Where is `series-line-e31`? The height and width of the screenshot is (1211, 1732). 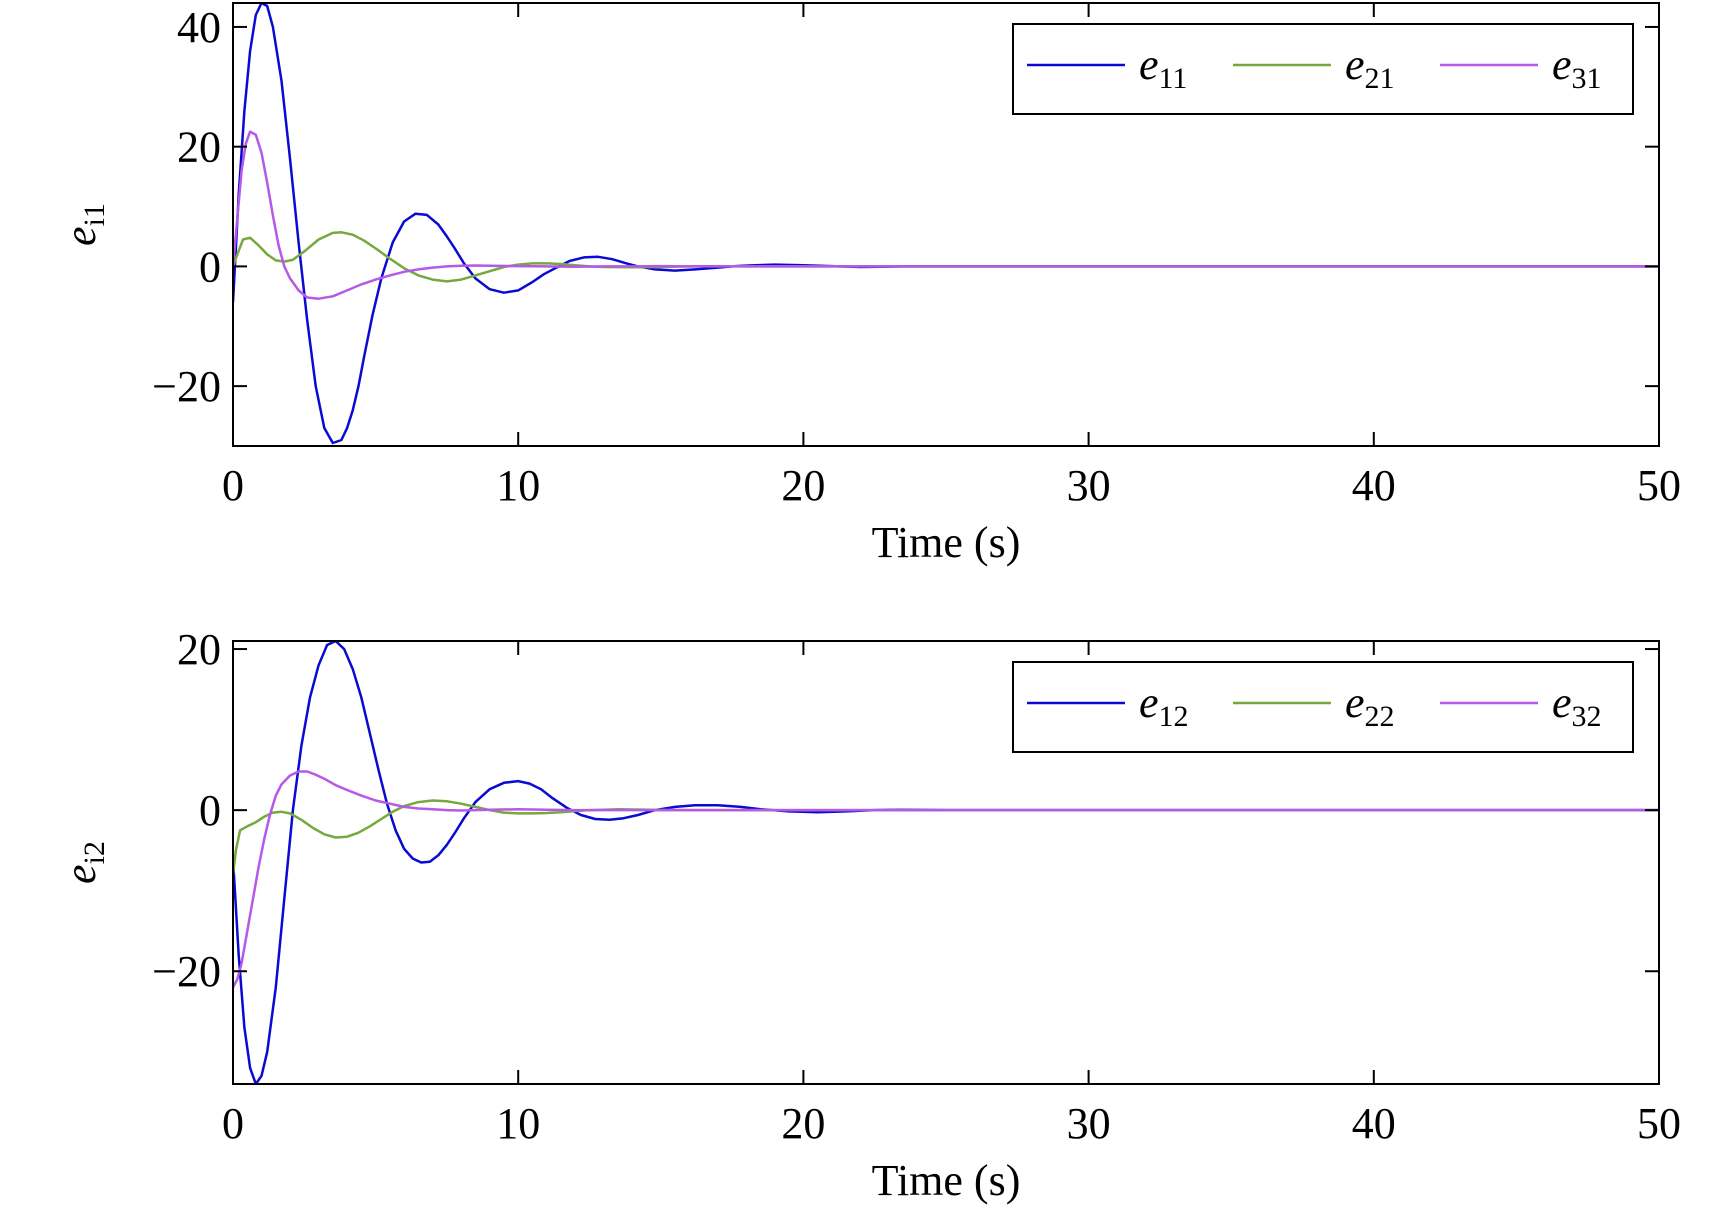 series-line-e31 is located at coordinates (946, 215).